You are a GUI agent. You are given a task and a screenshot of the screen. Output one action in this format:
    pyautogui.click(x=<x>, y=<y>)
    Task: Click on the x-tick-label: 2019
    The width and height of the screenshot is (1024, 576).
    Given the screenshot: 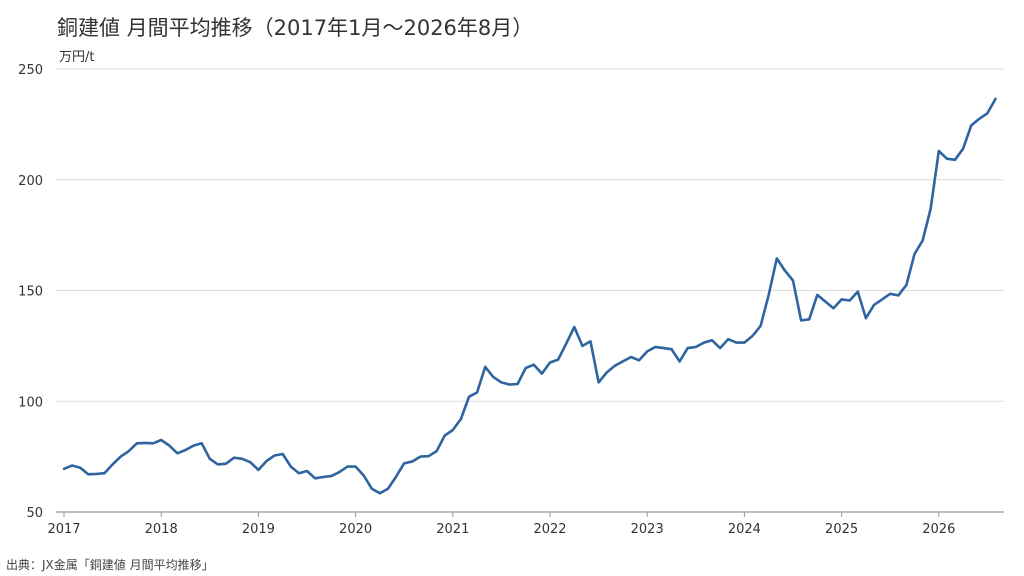 What is the action you would take?
    pyautogui.click(x=258, y=529)
    